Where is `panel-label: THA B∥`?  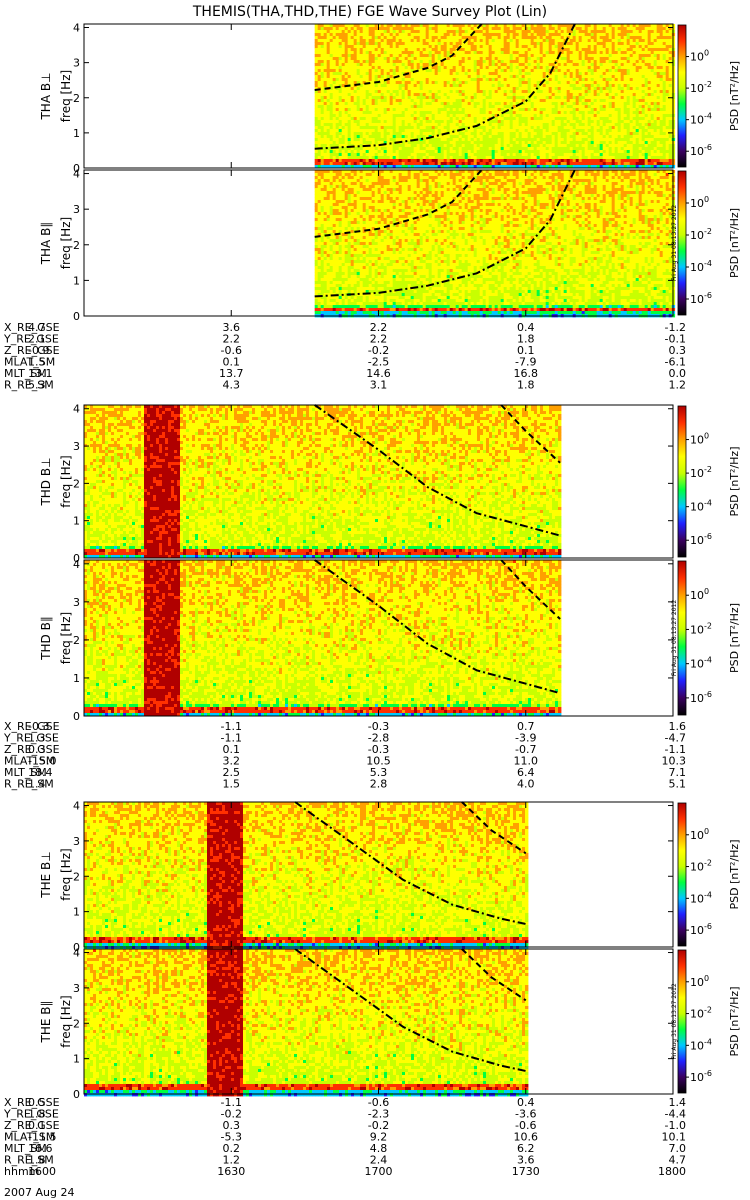 panel-label: THA B∥ is located at coordinates (46, 244).